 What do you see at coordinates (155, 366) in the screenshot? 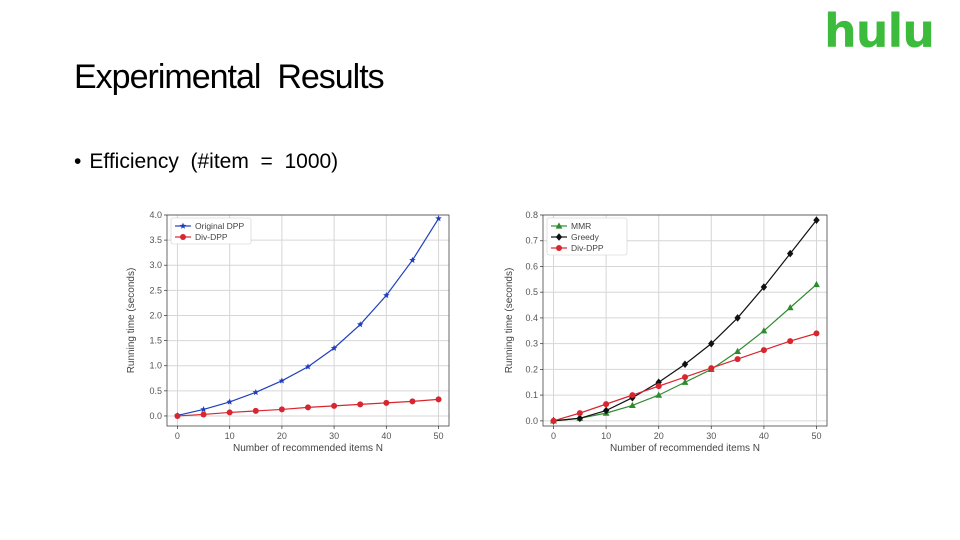
I see `y-tick-label: 1.0` at bounding box center [155, 366].